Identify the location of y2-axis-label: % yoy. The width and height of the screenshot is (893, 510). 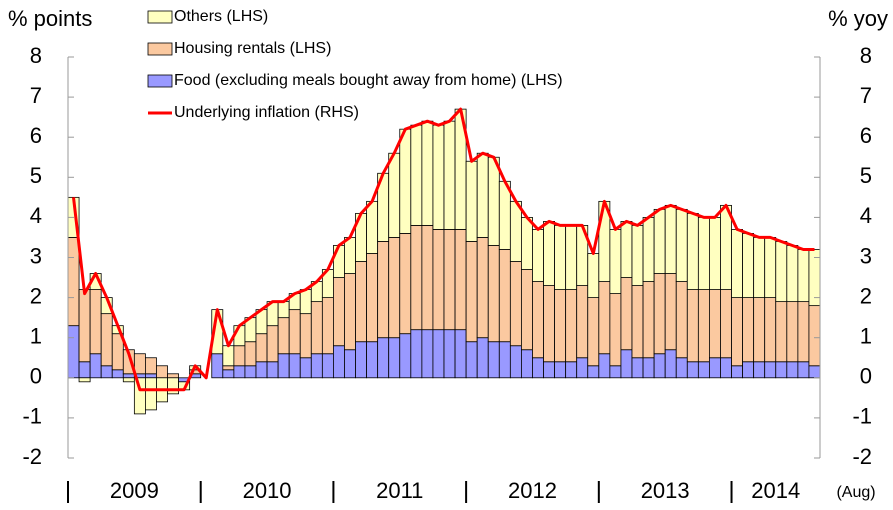
(858, 18).